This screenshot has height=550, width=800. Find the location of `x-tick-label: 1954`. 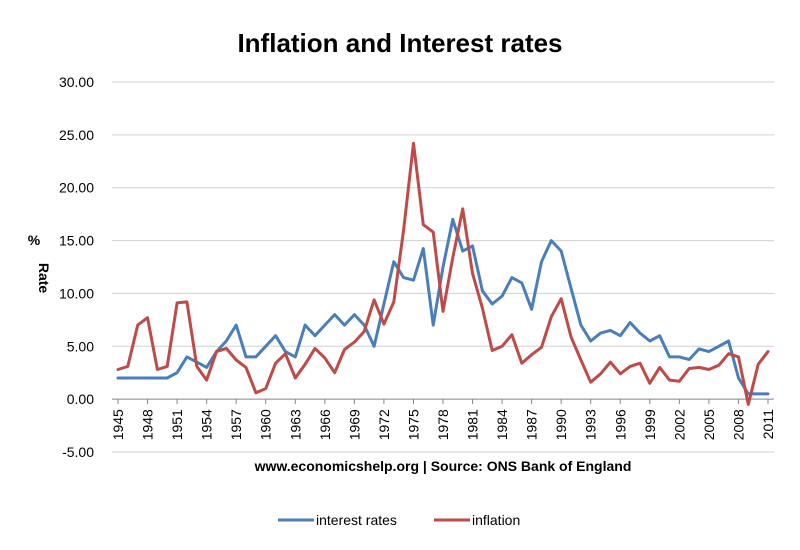

x-tick-label: 1954 is located at coordinates (207, 424).